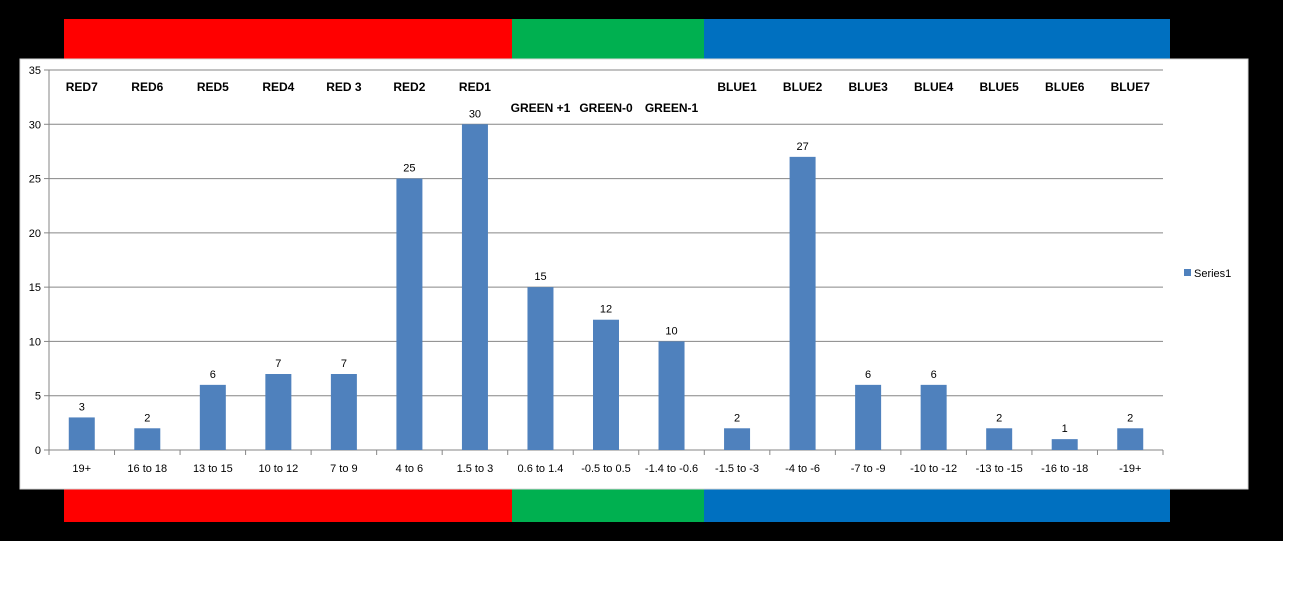 Image resolution: width=1299 pixels, height=600 pixels. I want to click on group-label: BLUE6, so click(1065, 87).